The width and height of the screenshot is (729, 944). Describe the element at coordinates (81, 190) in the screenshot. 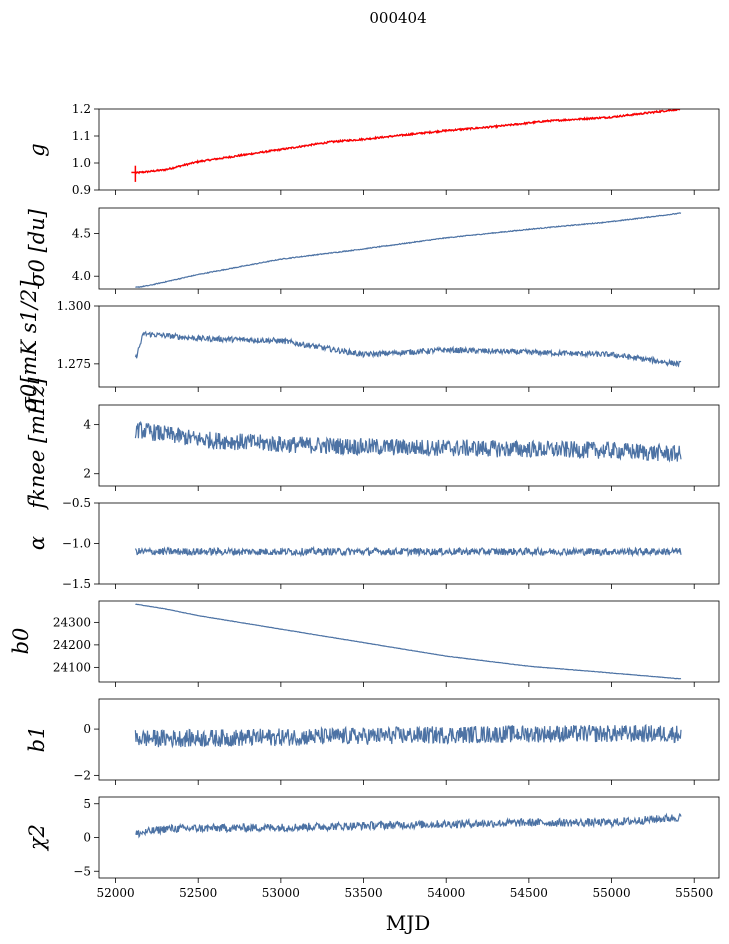

I see `y-tick-label: 0.9` at that location.